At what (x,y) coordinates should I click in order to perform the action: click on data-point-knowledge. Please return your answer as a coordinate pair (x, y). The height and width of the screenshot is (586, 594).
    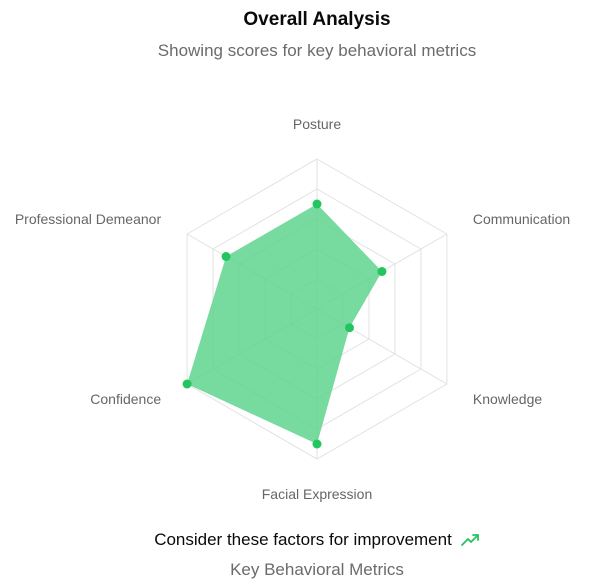
    Looking at the image, I should click on (349, 328).